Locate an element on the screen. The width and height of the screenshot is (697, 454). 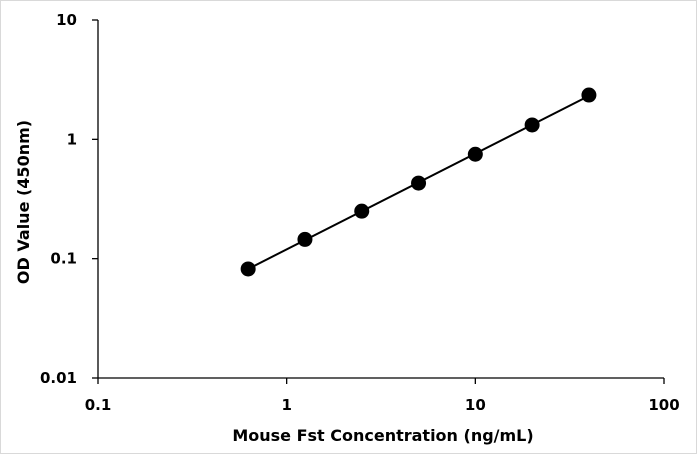
x-tick-label: 0.1 is located at coordinates (98, 405).